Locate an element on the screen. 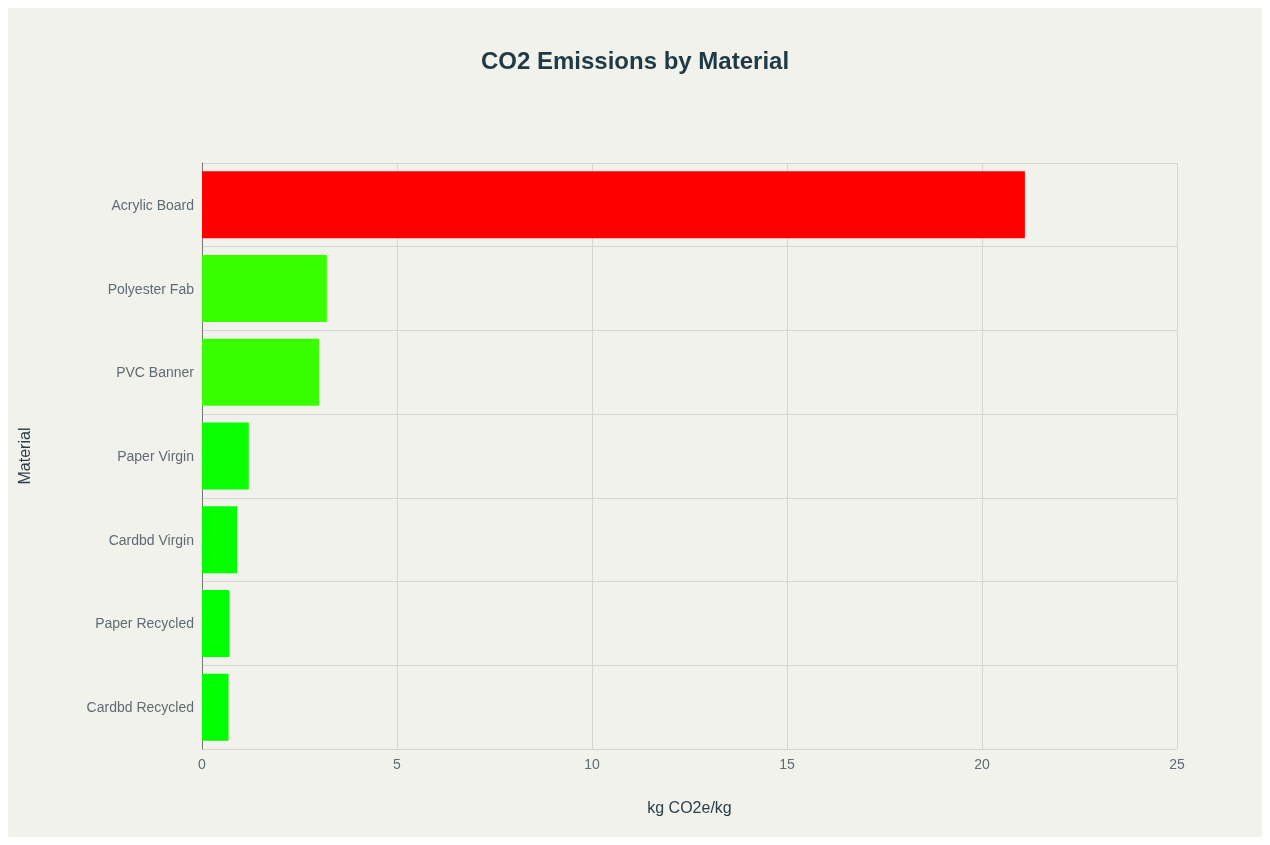 This screenshot has width=1270, height=845. x-tick-label: 25 is located at coordinates (1177, 764).